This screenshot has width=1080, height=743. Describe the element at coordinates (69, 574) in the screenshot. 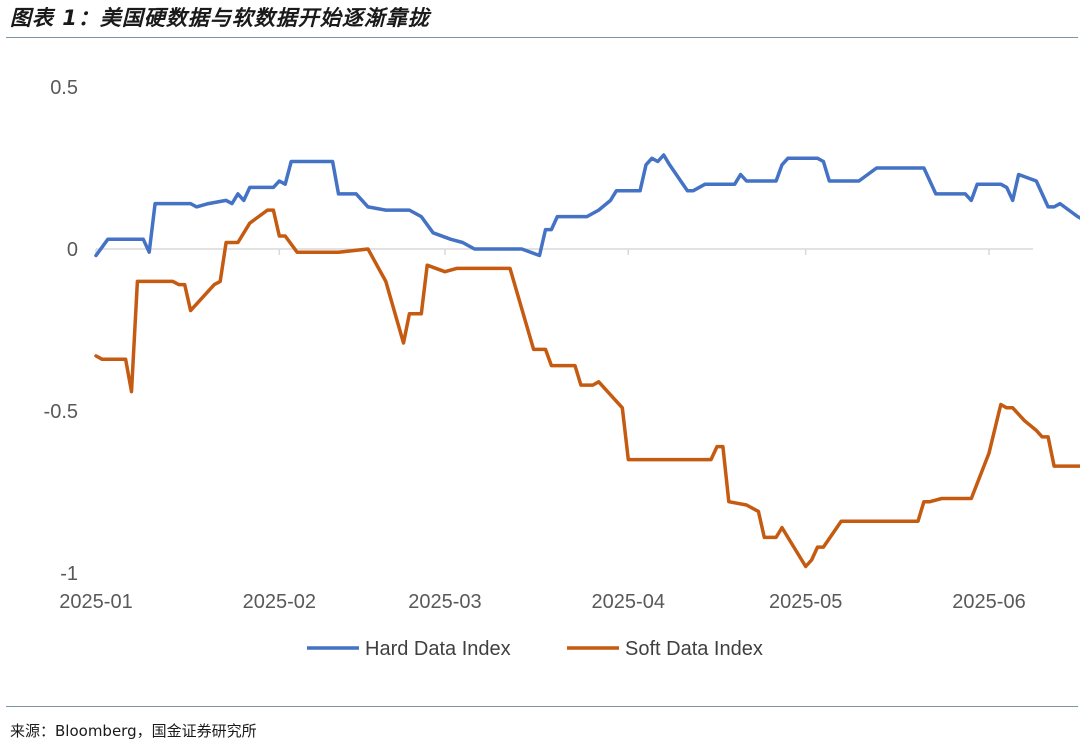

I see `y-tick-label: -1` at that location.